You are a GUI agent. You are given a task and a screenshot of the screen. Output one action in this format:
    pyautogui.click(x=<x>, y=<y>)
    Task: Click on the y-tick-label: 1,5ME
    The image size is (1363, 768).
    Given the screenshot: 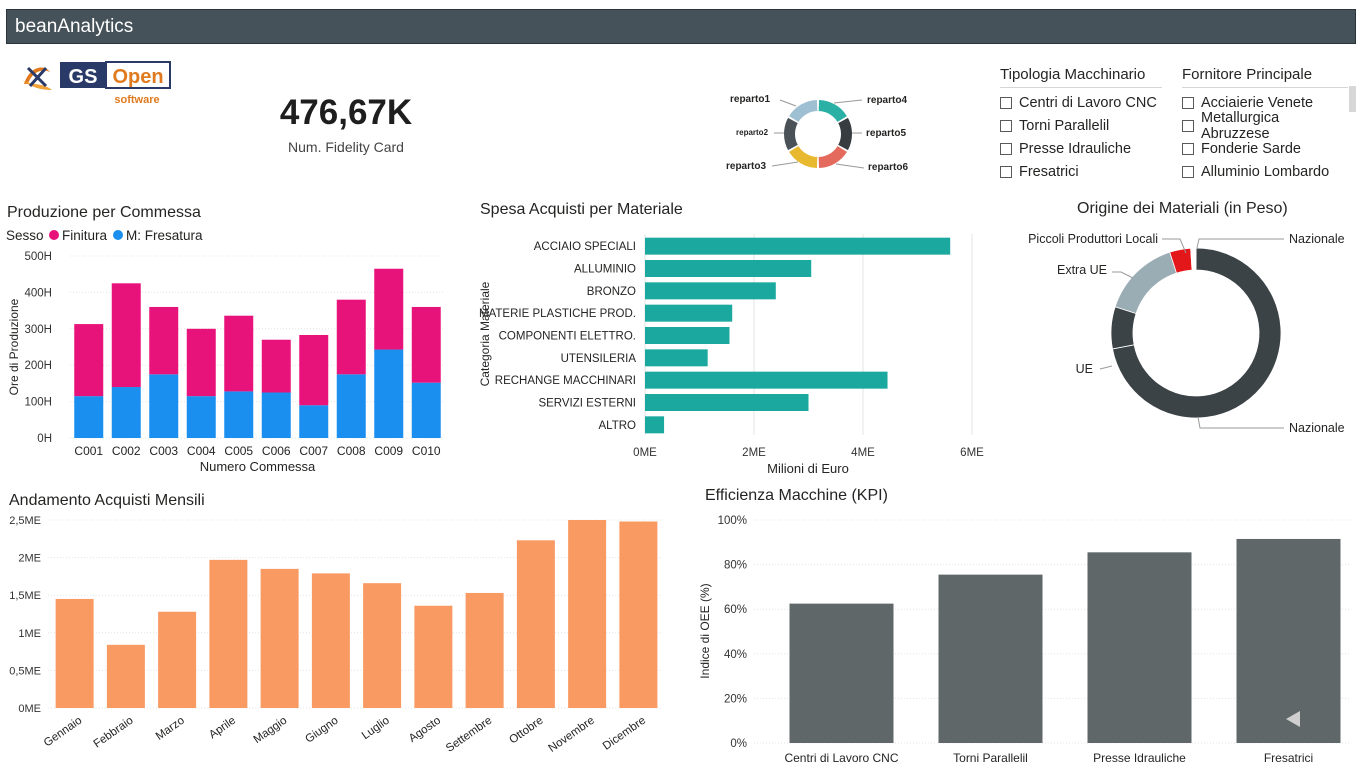 What is the action you would take?
    pyautogui.click(x=25, y=596)
    